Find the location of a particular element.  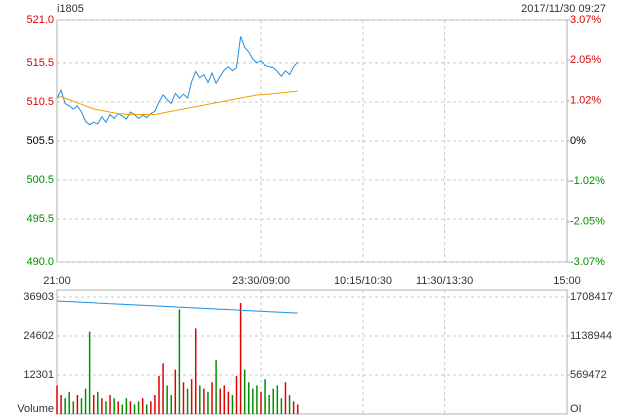

y-tick-label: 12301 is located at coordinates (38, 375).